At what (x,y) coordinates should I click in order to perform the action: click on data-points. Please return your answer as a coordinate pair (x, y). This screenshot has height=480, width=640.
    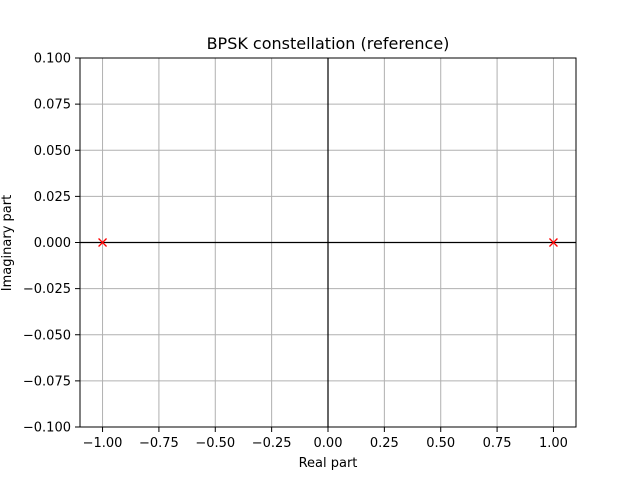
    Looking at the image, I should click on (328, 242).